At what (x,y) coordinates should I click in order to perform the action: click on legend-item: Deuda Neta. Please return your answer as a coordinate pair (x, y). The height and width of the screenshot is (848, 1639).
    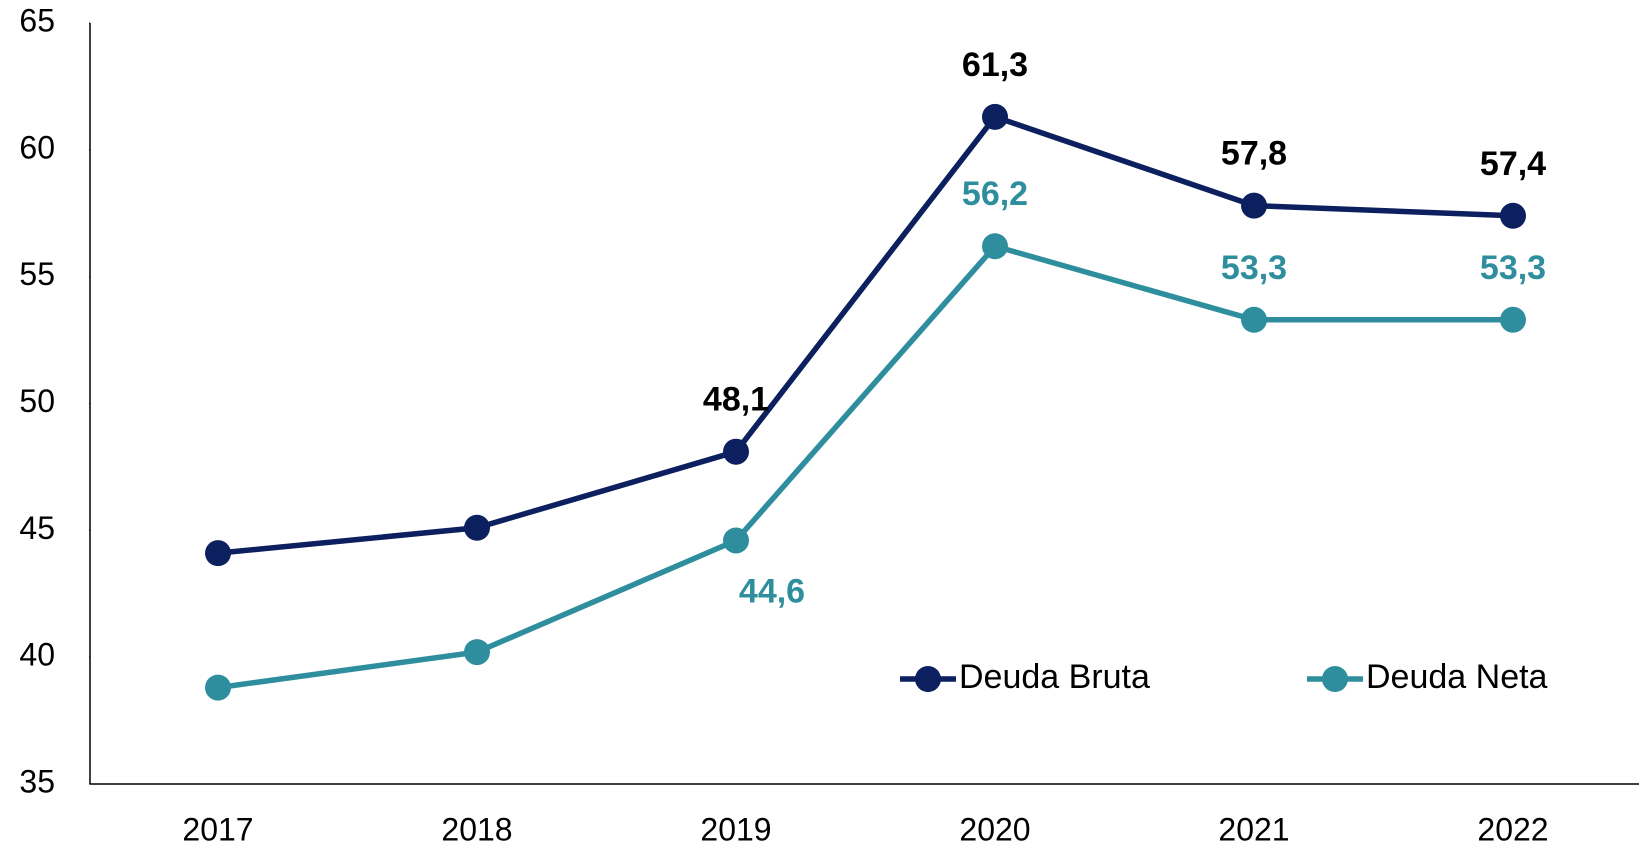
    Looking at the image, I should click on (1427, 677).